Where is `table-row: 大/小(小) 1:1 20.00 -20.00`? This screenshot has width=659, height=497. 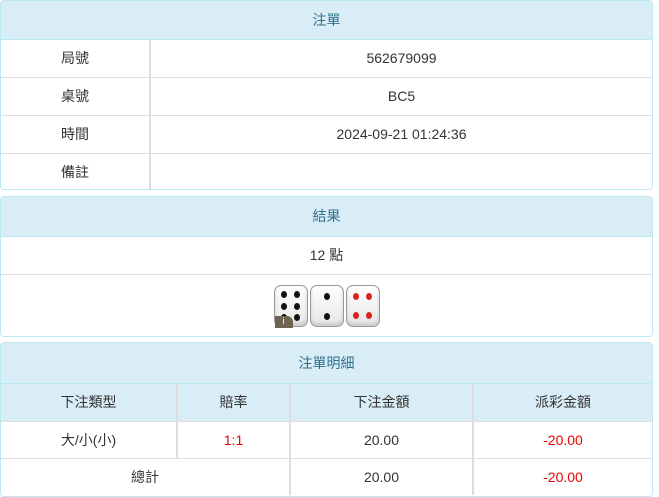
table-row: 大/小(小) 1:1 20.00 -20.00 is located at coordinates (326, 439).